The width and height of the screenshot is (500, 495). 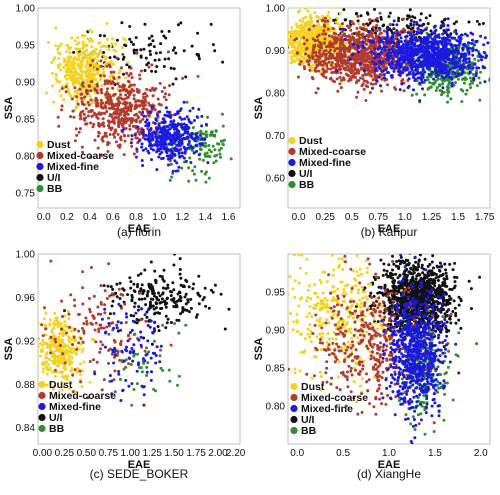 I want to click on y-tick-label: 0.60, so click(x=276, y=179).